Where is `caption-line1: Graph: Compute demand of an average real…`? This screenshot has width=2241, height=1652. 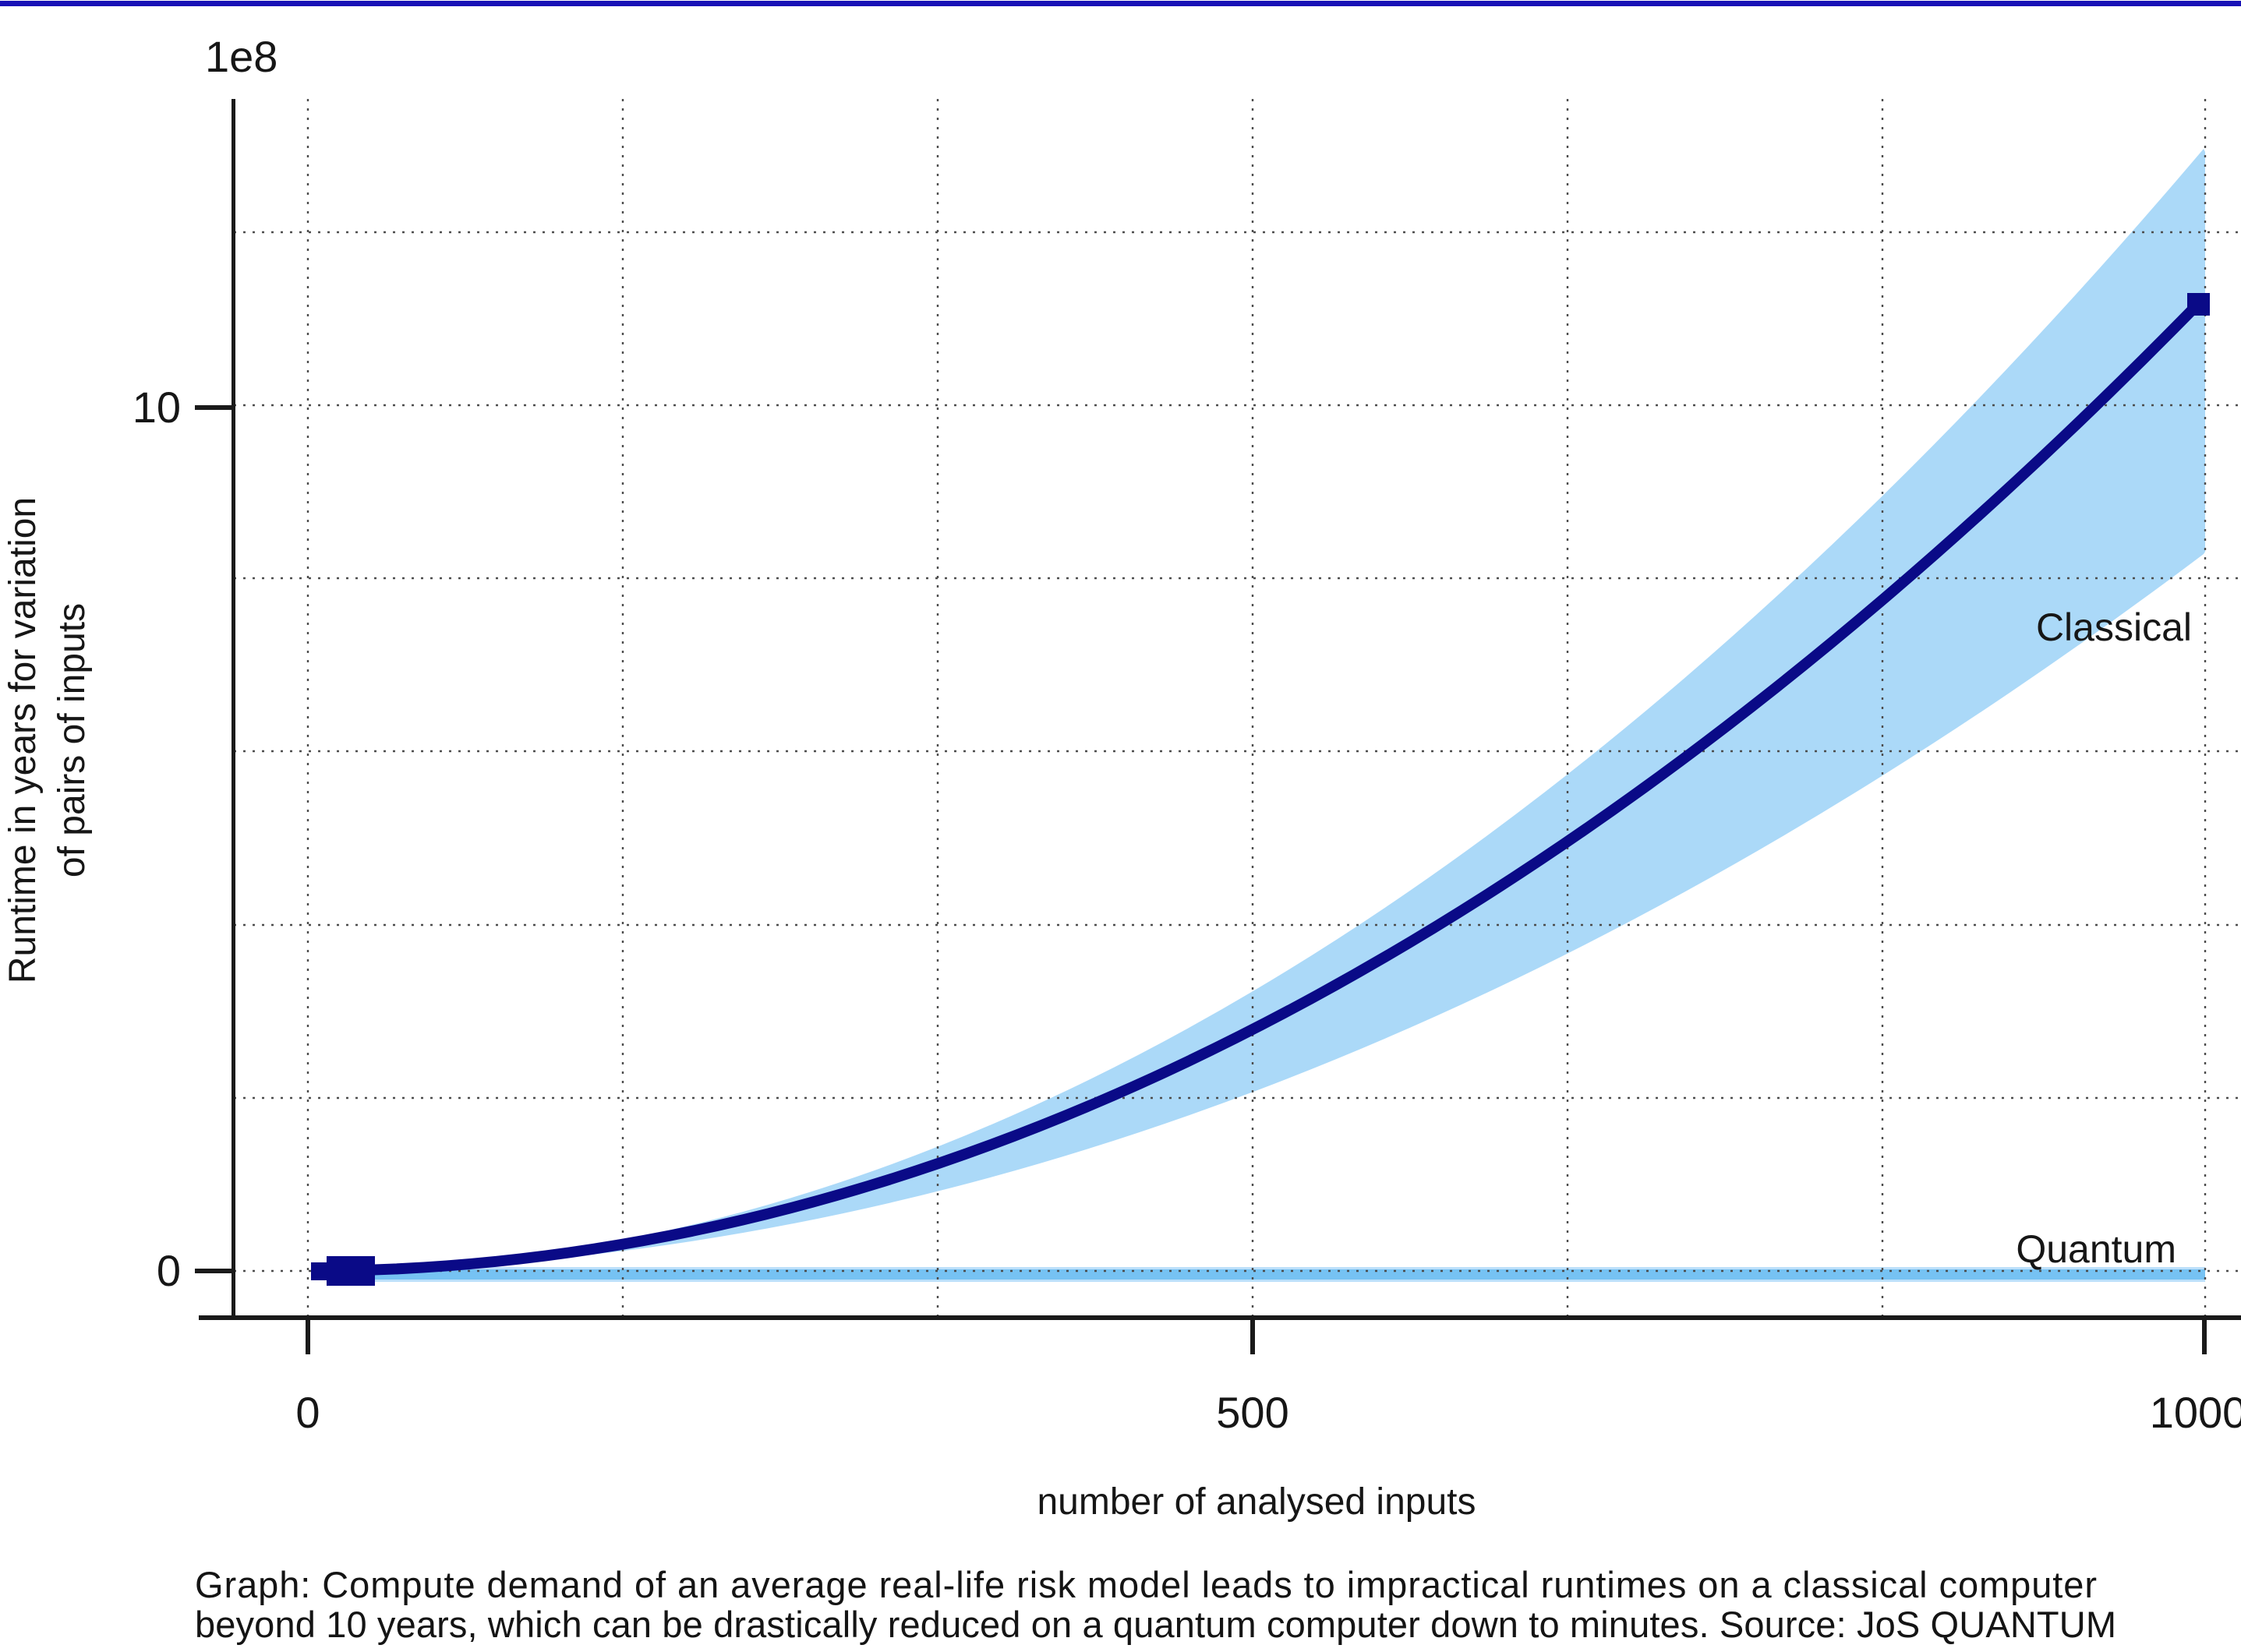 caption-line1: Graph: Compute demand of an average real… is located at coordinates (1146, 1584).